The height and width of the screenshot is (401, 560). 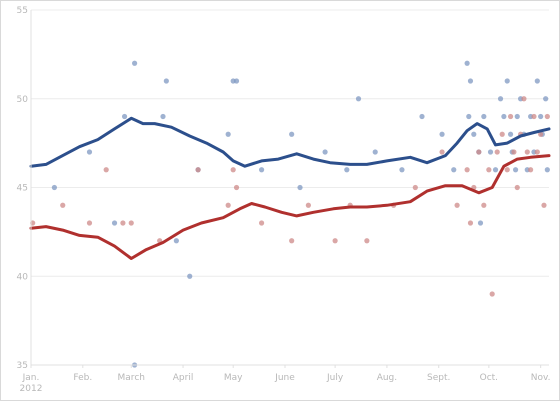 I want to click on x-tick-label: June, so click(x=284, y=378).